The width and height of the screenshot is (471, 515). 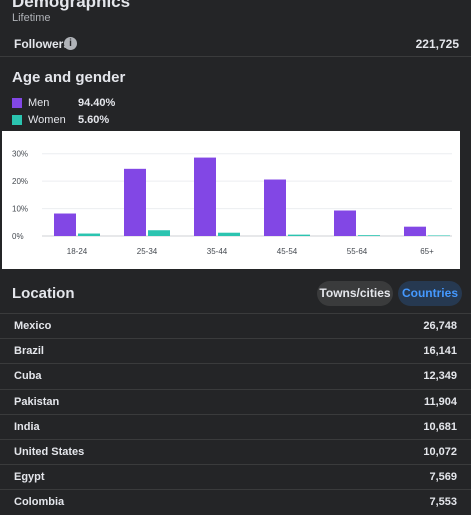 I want to click on location-value: 16,141, so click(x=440, y=351).